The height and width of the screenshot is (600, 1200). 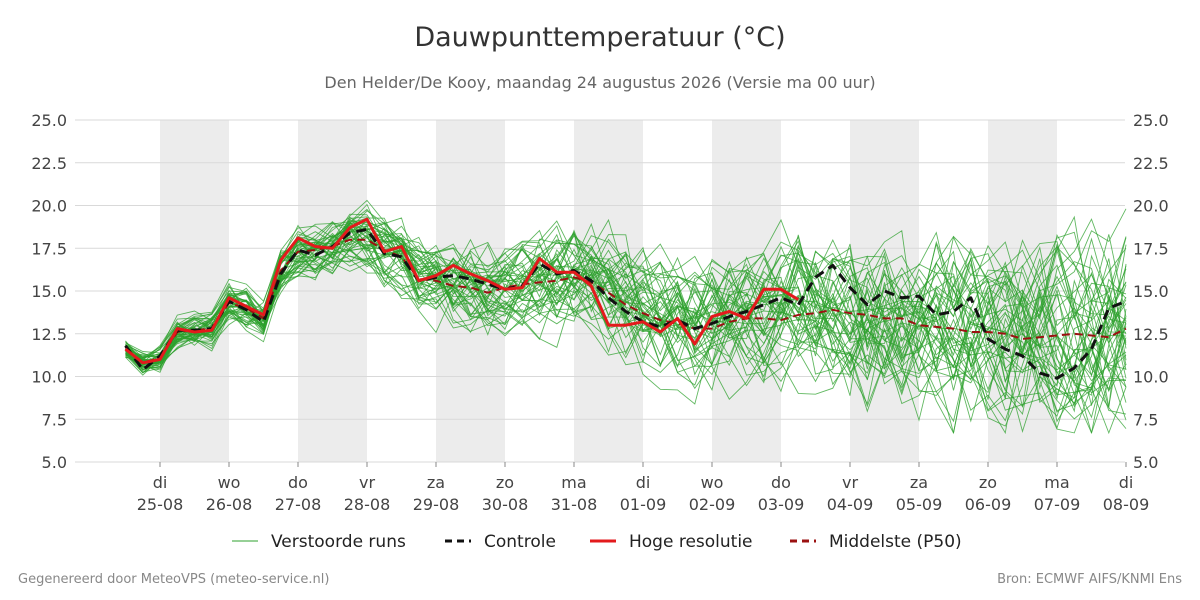 I want to click on x-tick-date: 28-08, so click(x=367, y=504).